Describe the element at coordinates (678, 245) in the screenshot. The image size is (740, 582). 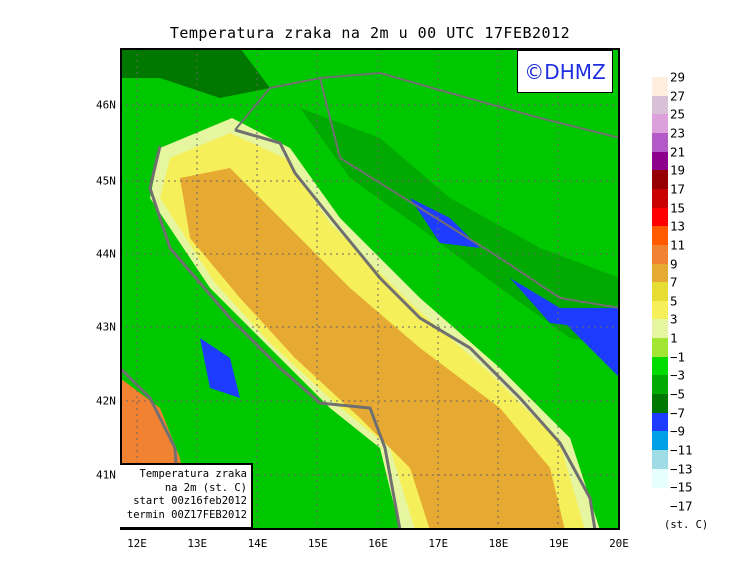
I see `colorbar-label: 11` at that location.